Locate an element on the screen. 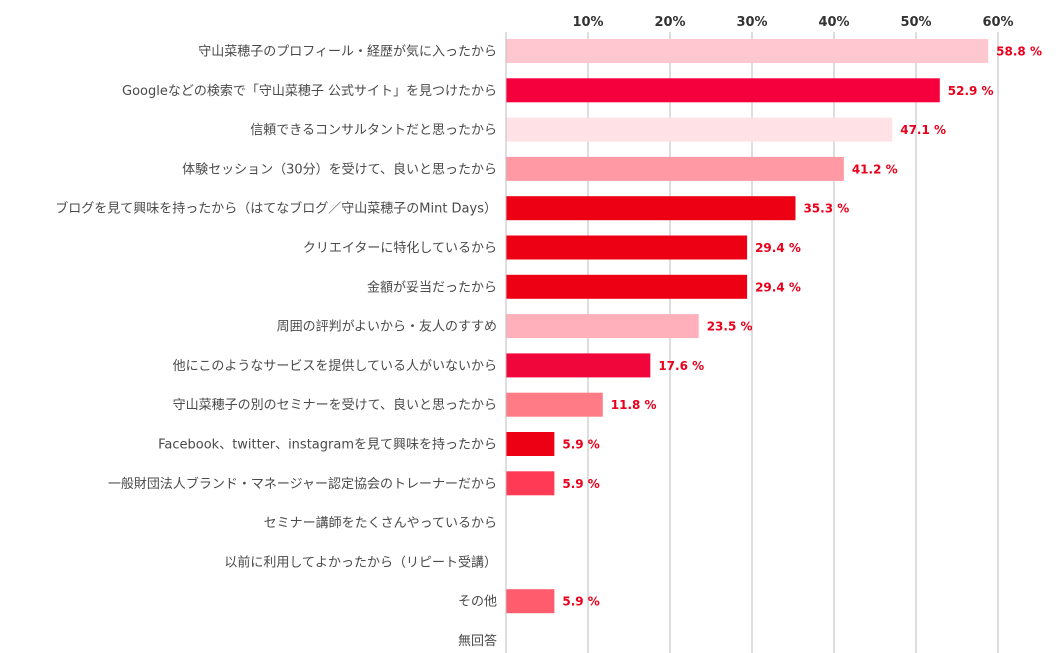  data-label: 41.2 % is located at coordinates (875, 169).